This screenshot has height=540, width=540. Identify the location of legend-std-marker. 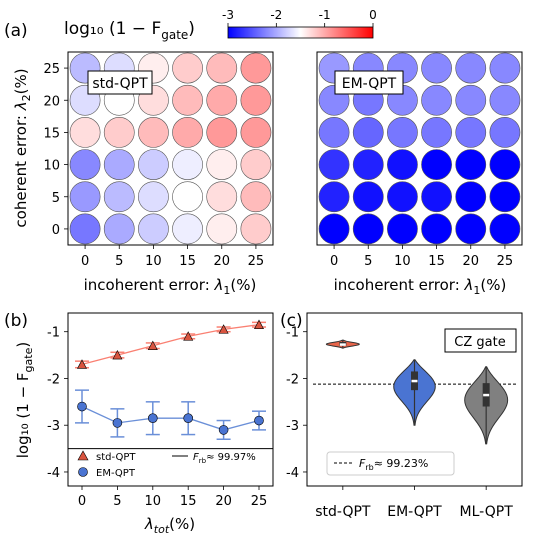
(83, 455).